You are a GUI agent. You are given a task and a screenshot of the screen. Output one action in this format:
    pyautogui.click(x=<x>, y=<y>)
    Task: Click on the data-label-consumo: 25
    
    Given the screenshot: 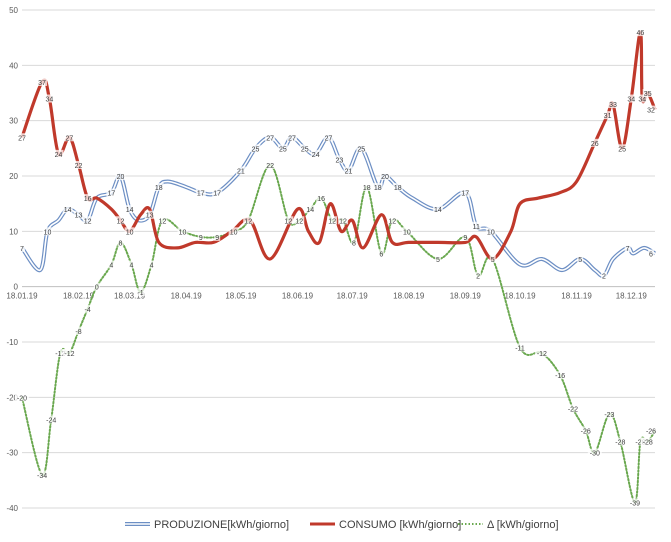 What is the action you would take?
    pyautogui.click(x=622, y=149)
    